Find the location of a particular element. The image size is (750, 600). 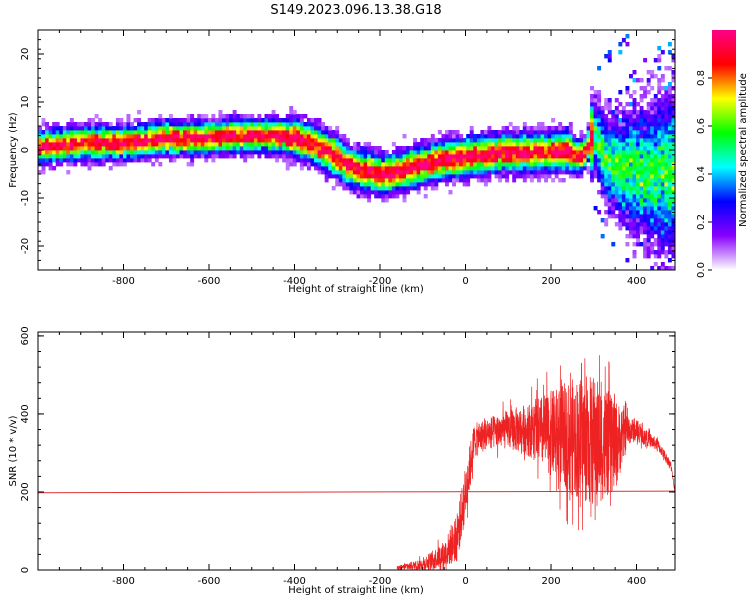

spectrogram-x-tick-label: -600 is located at coordinates (209, 281).